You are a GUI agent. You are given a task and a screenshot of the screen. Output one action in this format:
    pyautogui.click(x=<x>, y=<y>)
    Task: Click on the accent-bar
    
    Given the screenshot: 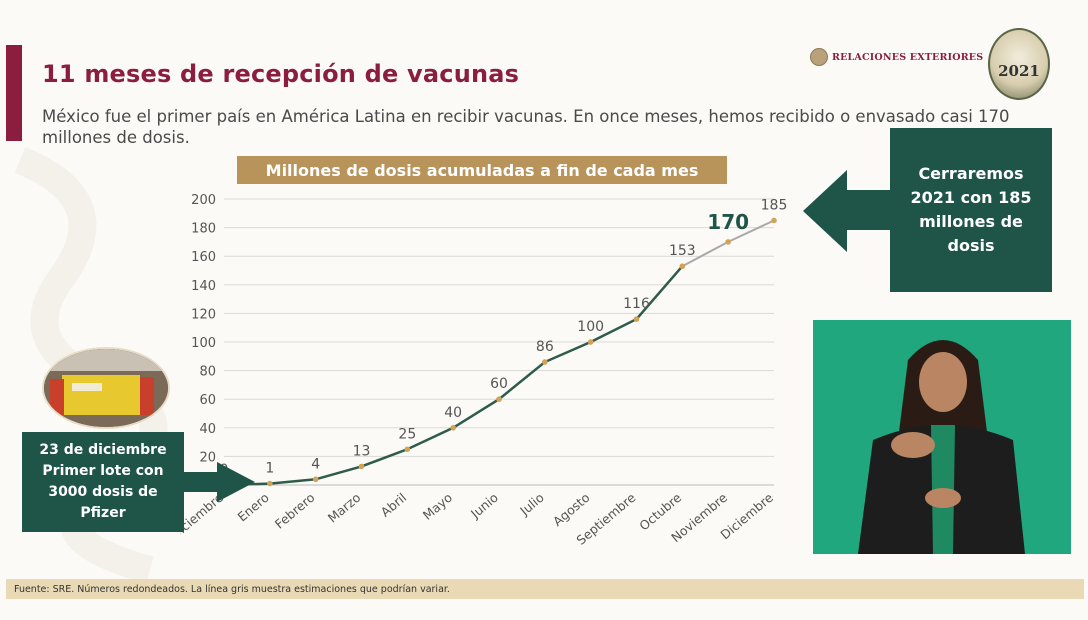 What is the action you would take?
    pyautogui.click(x=14, y=93)
    